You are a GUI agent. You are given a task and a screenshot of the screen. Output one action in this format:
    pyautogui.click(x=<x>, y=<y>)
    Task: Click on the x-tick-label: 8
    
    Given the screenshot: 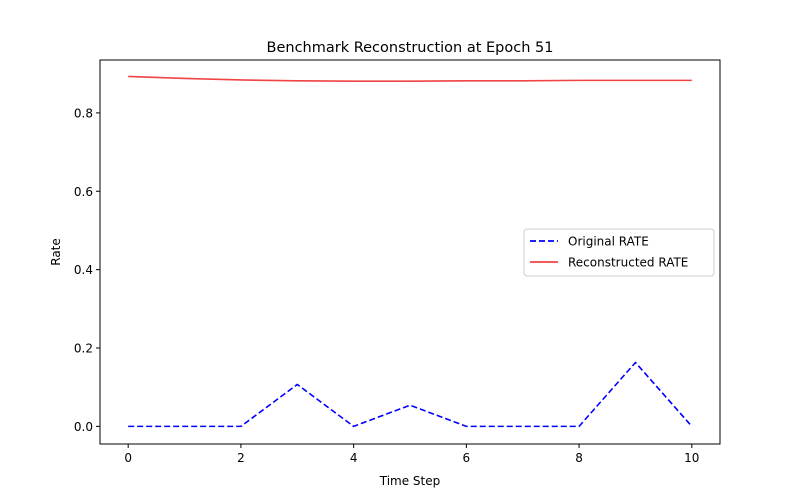 What is the action you would take?
    pyautogui.click(x=579, y=458)
    